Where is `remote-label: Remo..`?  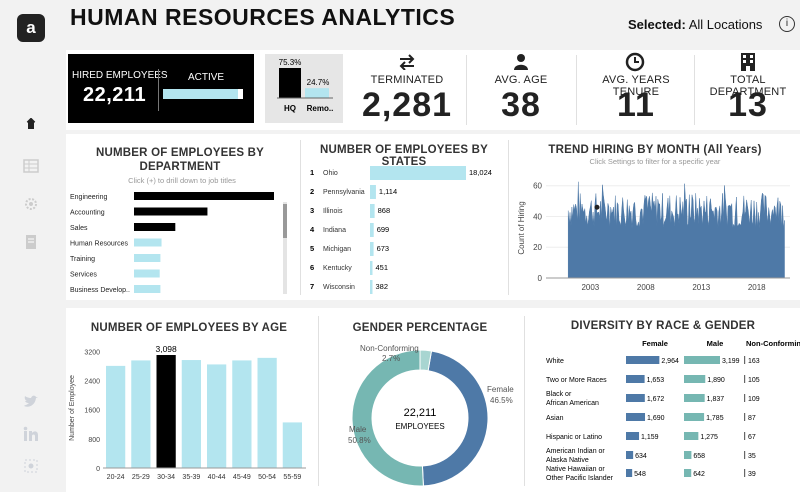
remote-label: Remo.. is located at coordinates (320, 108).